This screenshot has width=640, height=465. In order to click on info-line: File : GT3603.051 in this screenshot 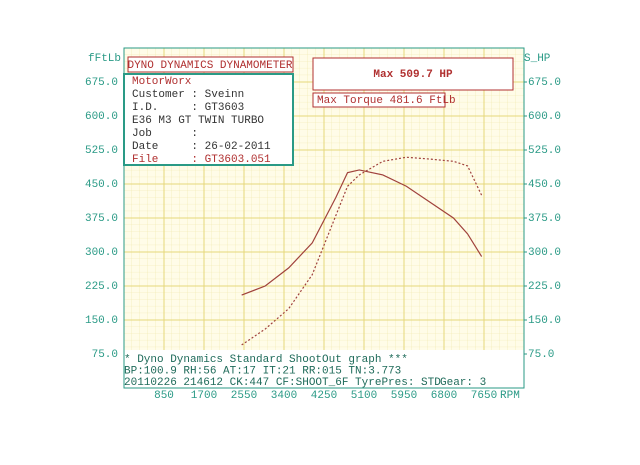, I will do `click(201, 160)`.